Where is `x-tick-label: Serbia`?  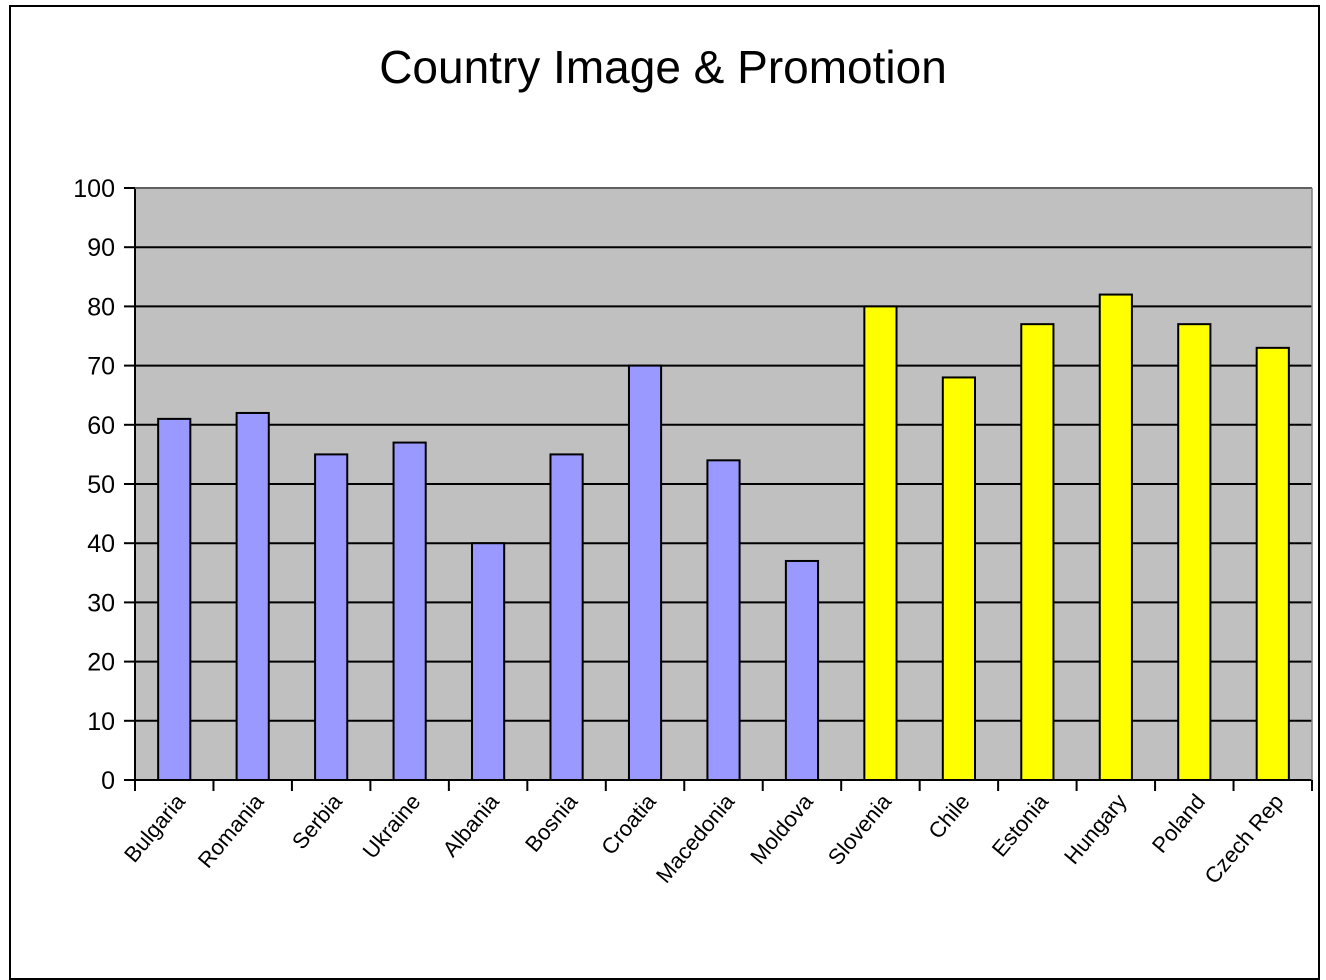 x-tick-label: Serbia is located at coordinates (317, 821).